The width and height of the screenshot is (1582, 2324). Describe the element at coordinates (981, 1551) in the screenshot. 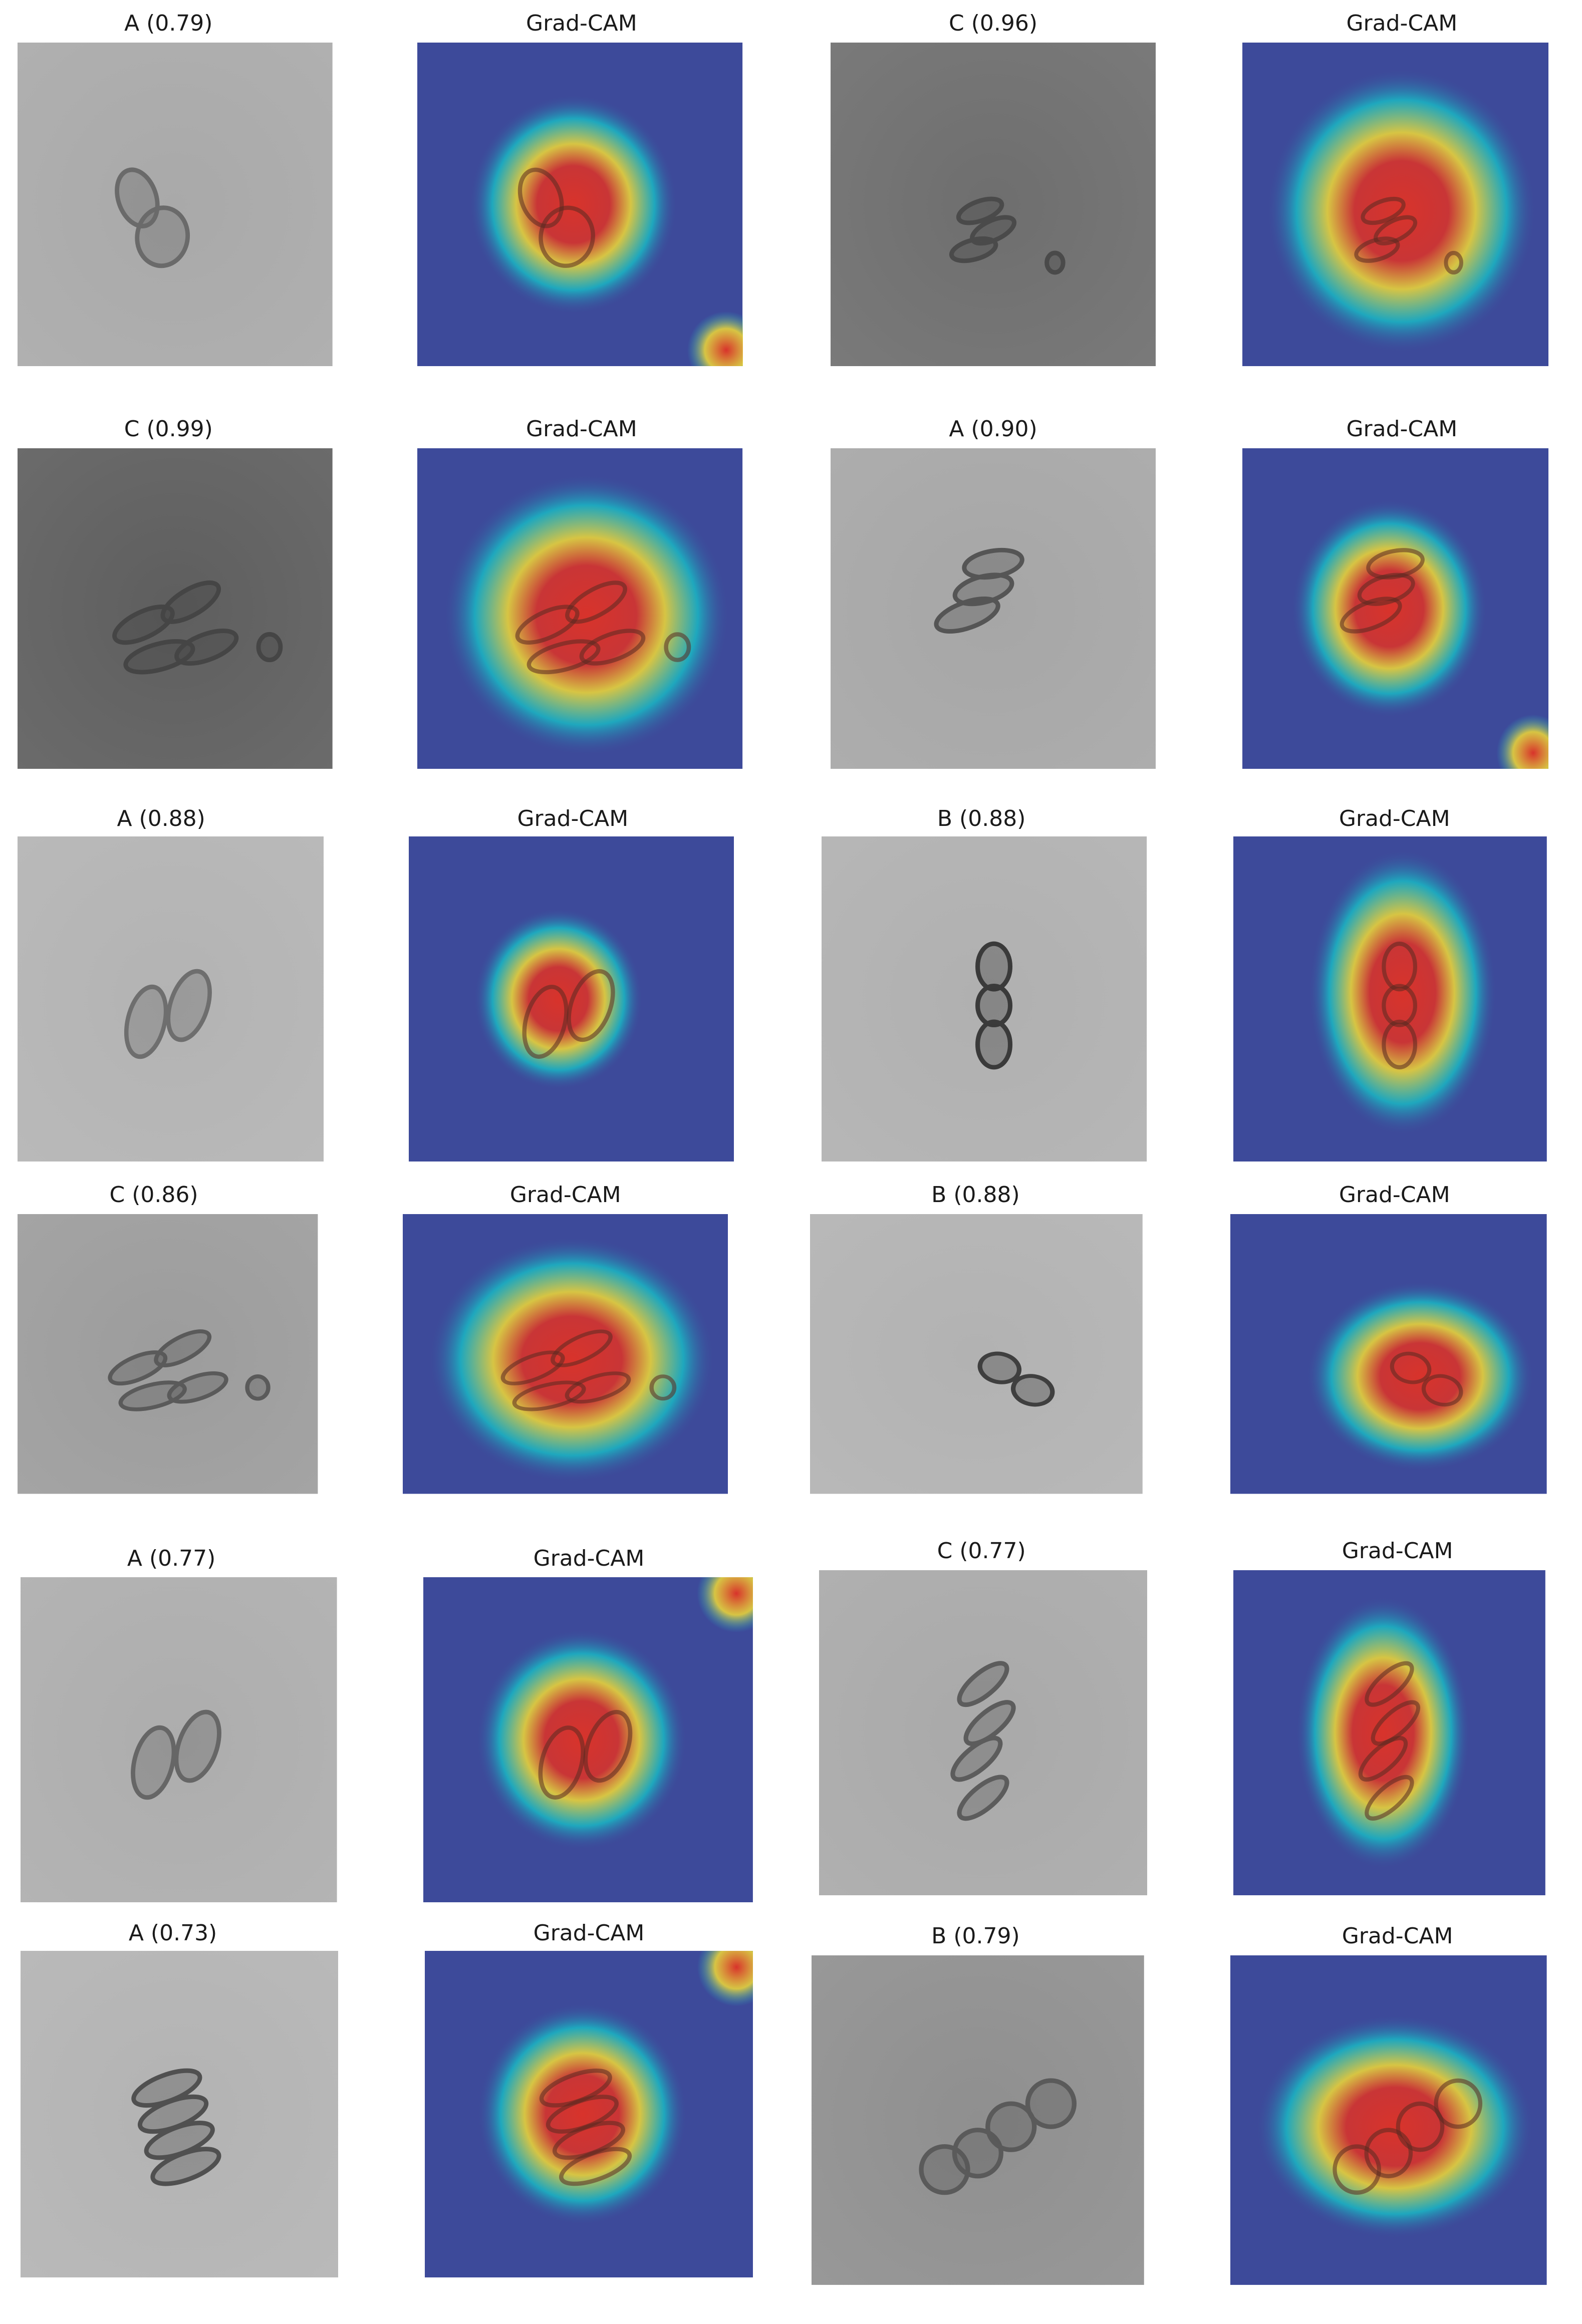

I see `prediction-panel-title: C (0.77)` at that location.